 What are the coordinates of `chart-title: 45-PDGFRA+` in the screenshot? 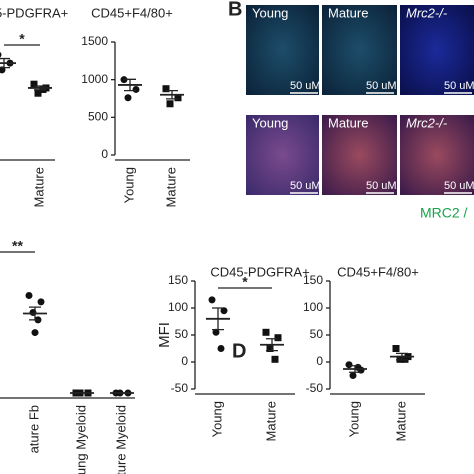 It's located at (34, 12).